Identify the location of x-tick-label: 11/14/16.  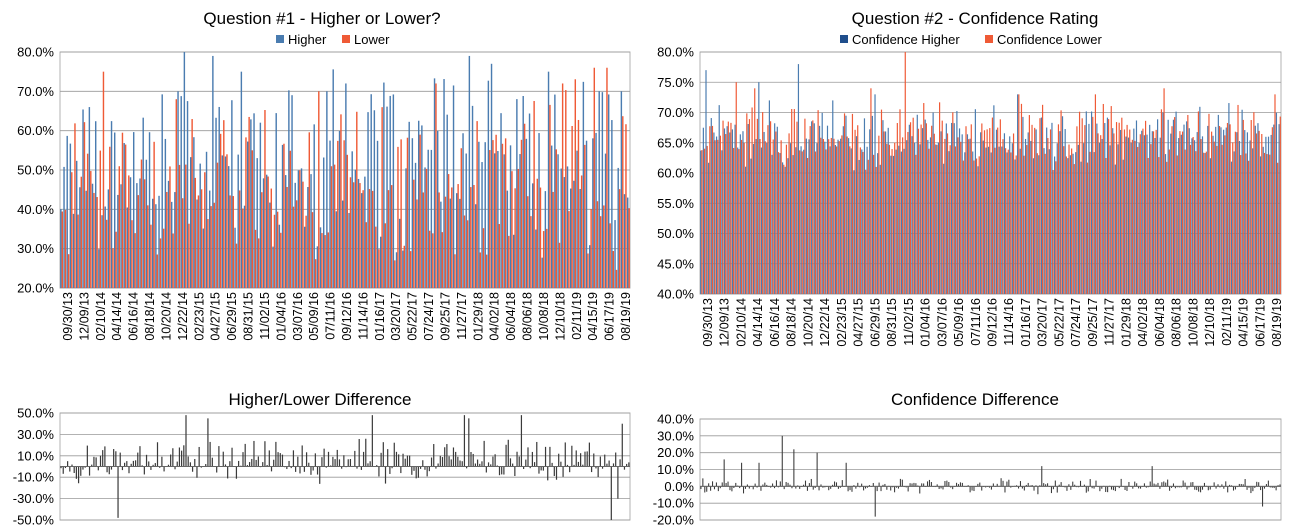
(363, 316).